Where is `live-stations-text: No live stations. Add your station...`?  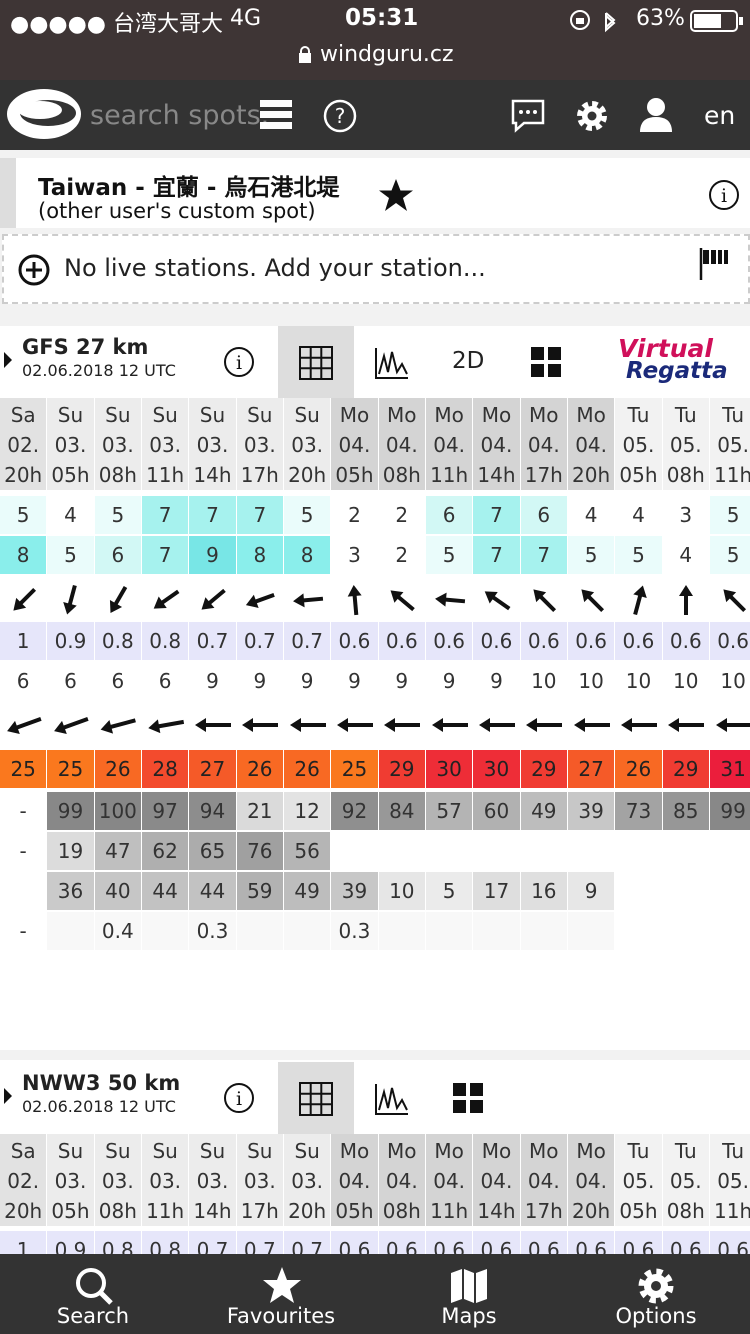 live-stations-text: No live stations. Add your station... is located at coordinates (275, 268).